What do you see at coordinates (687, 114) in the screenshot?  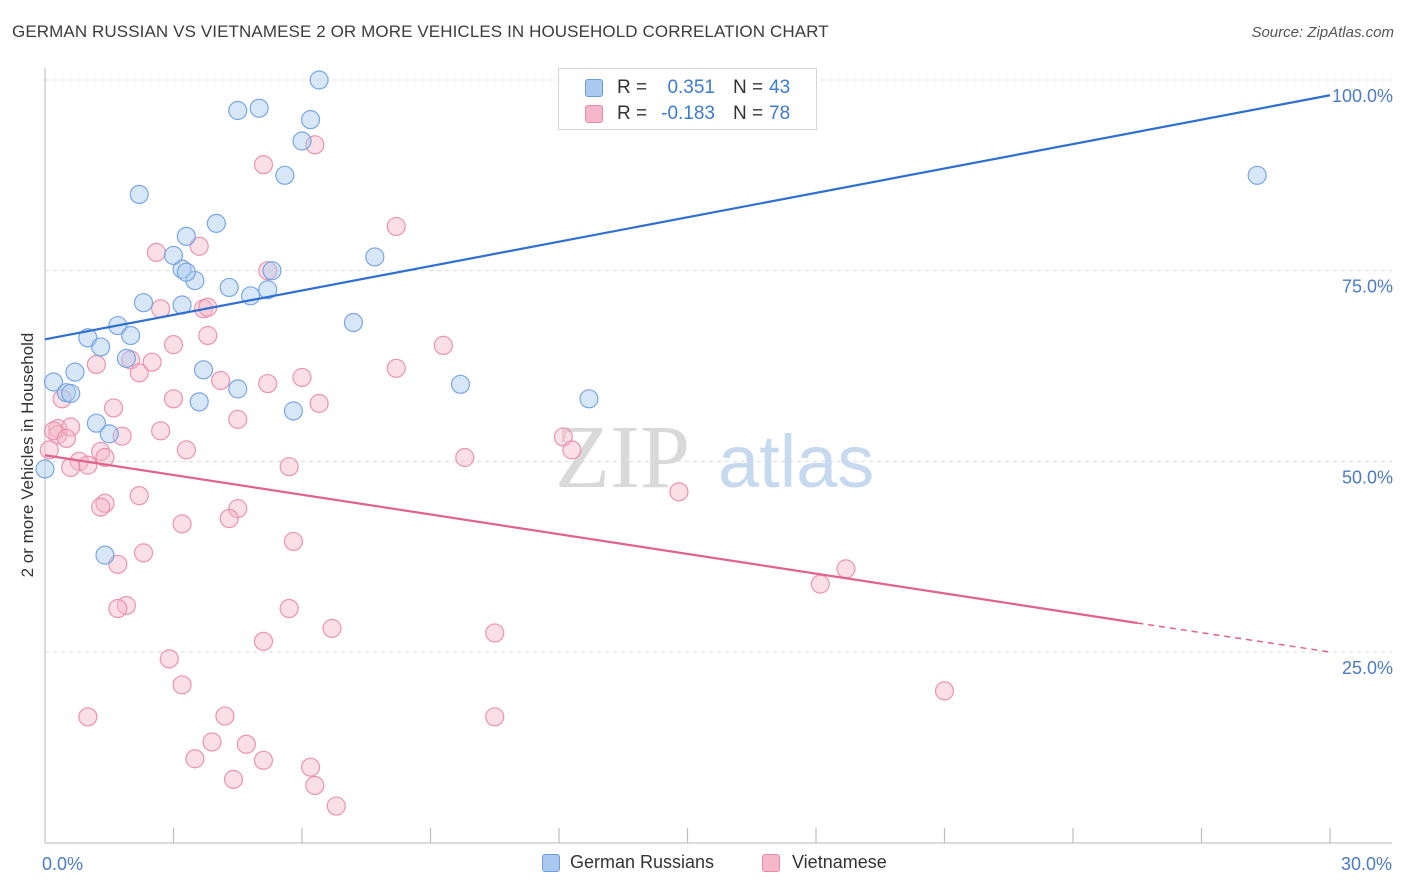 I see `legend-row-vietnamese: R = -0.183 N = 78` at bounding box center [687, 114].